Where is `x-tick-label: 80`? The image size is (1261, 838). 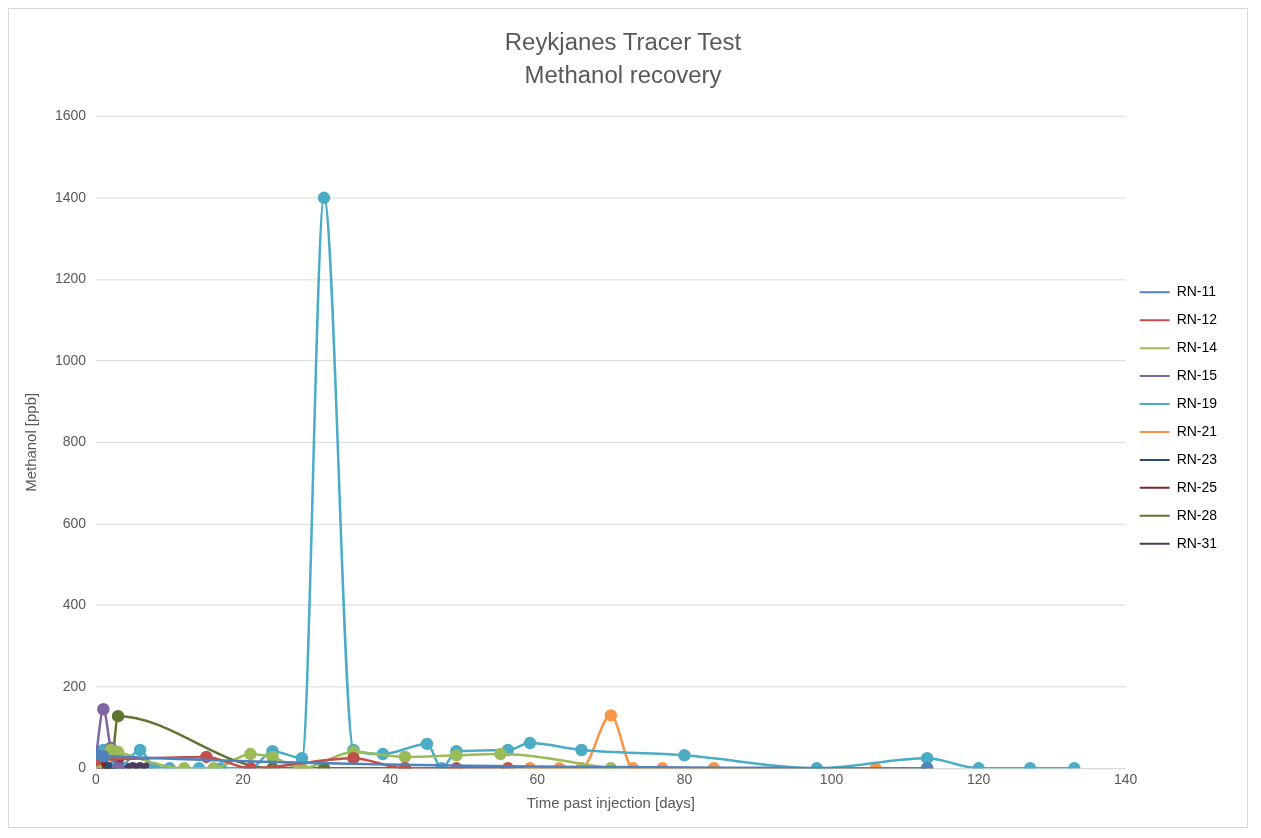
x-tick-label: 80 is located at coordinates (684, 778).